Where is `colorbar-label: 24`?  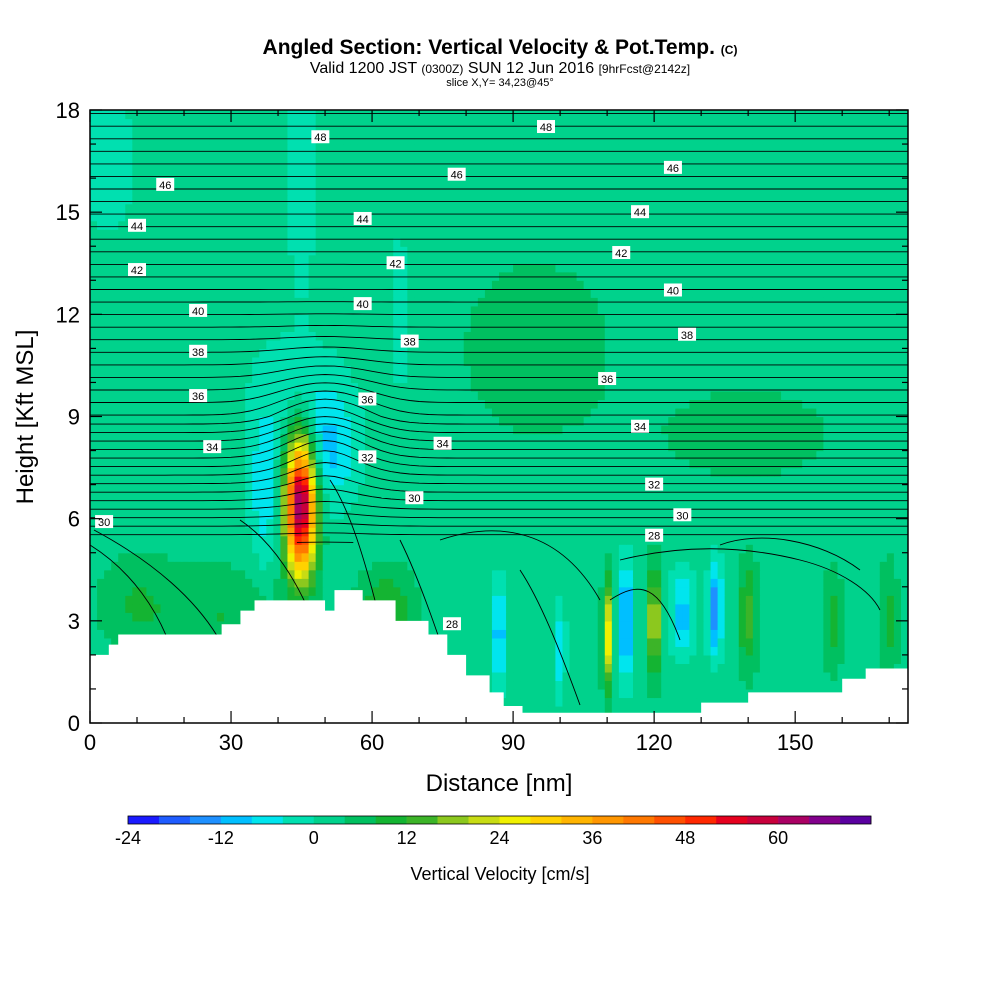 colorbar-label: 24 is located at coordinates (499, 838).